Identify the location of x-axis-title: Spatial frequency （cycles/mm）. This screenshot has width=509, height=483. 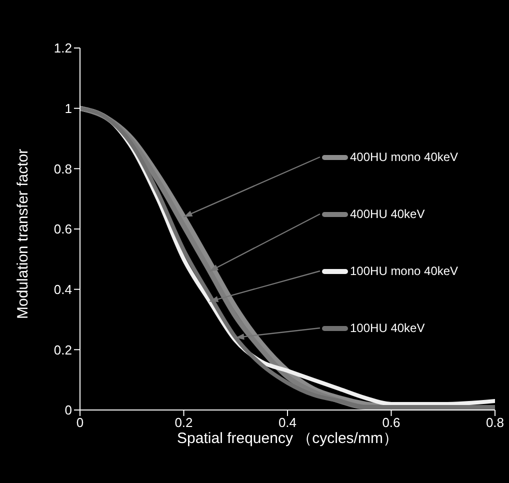
(287, 438).